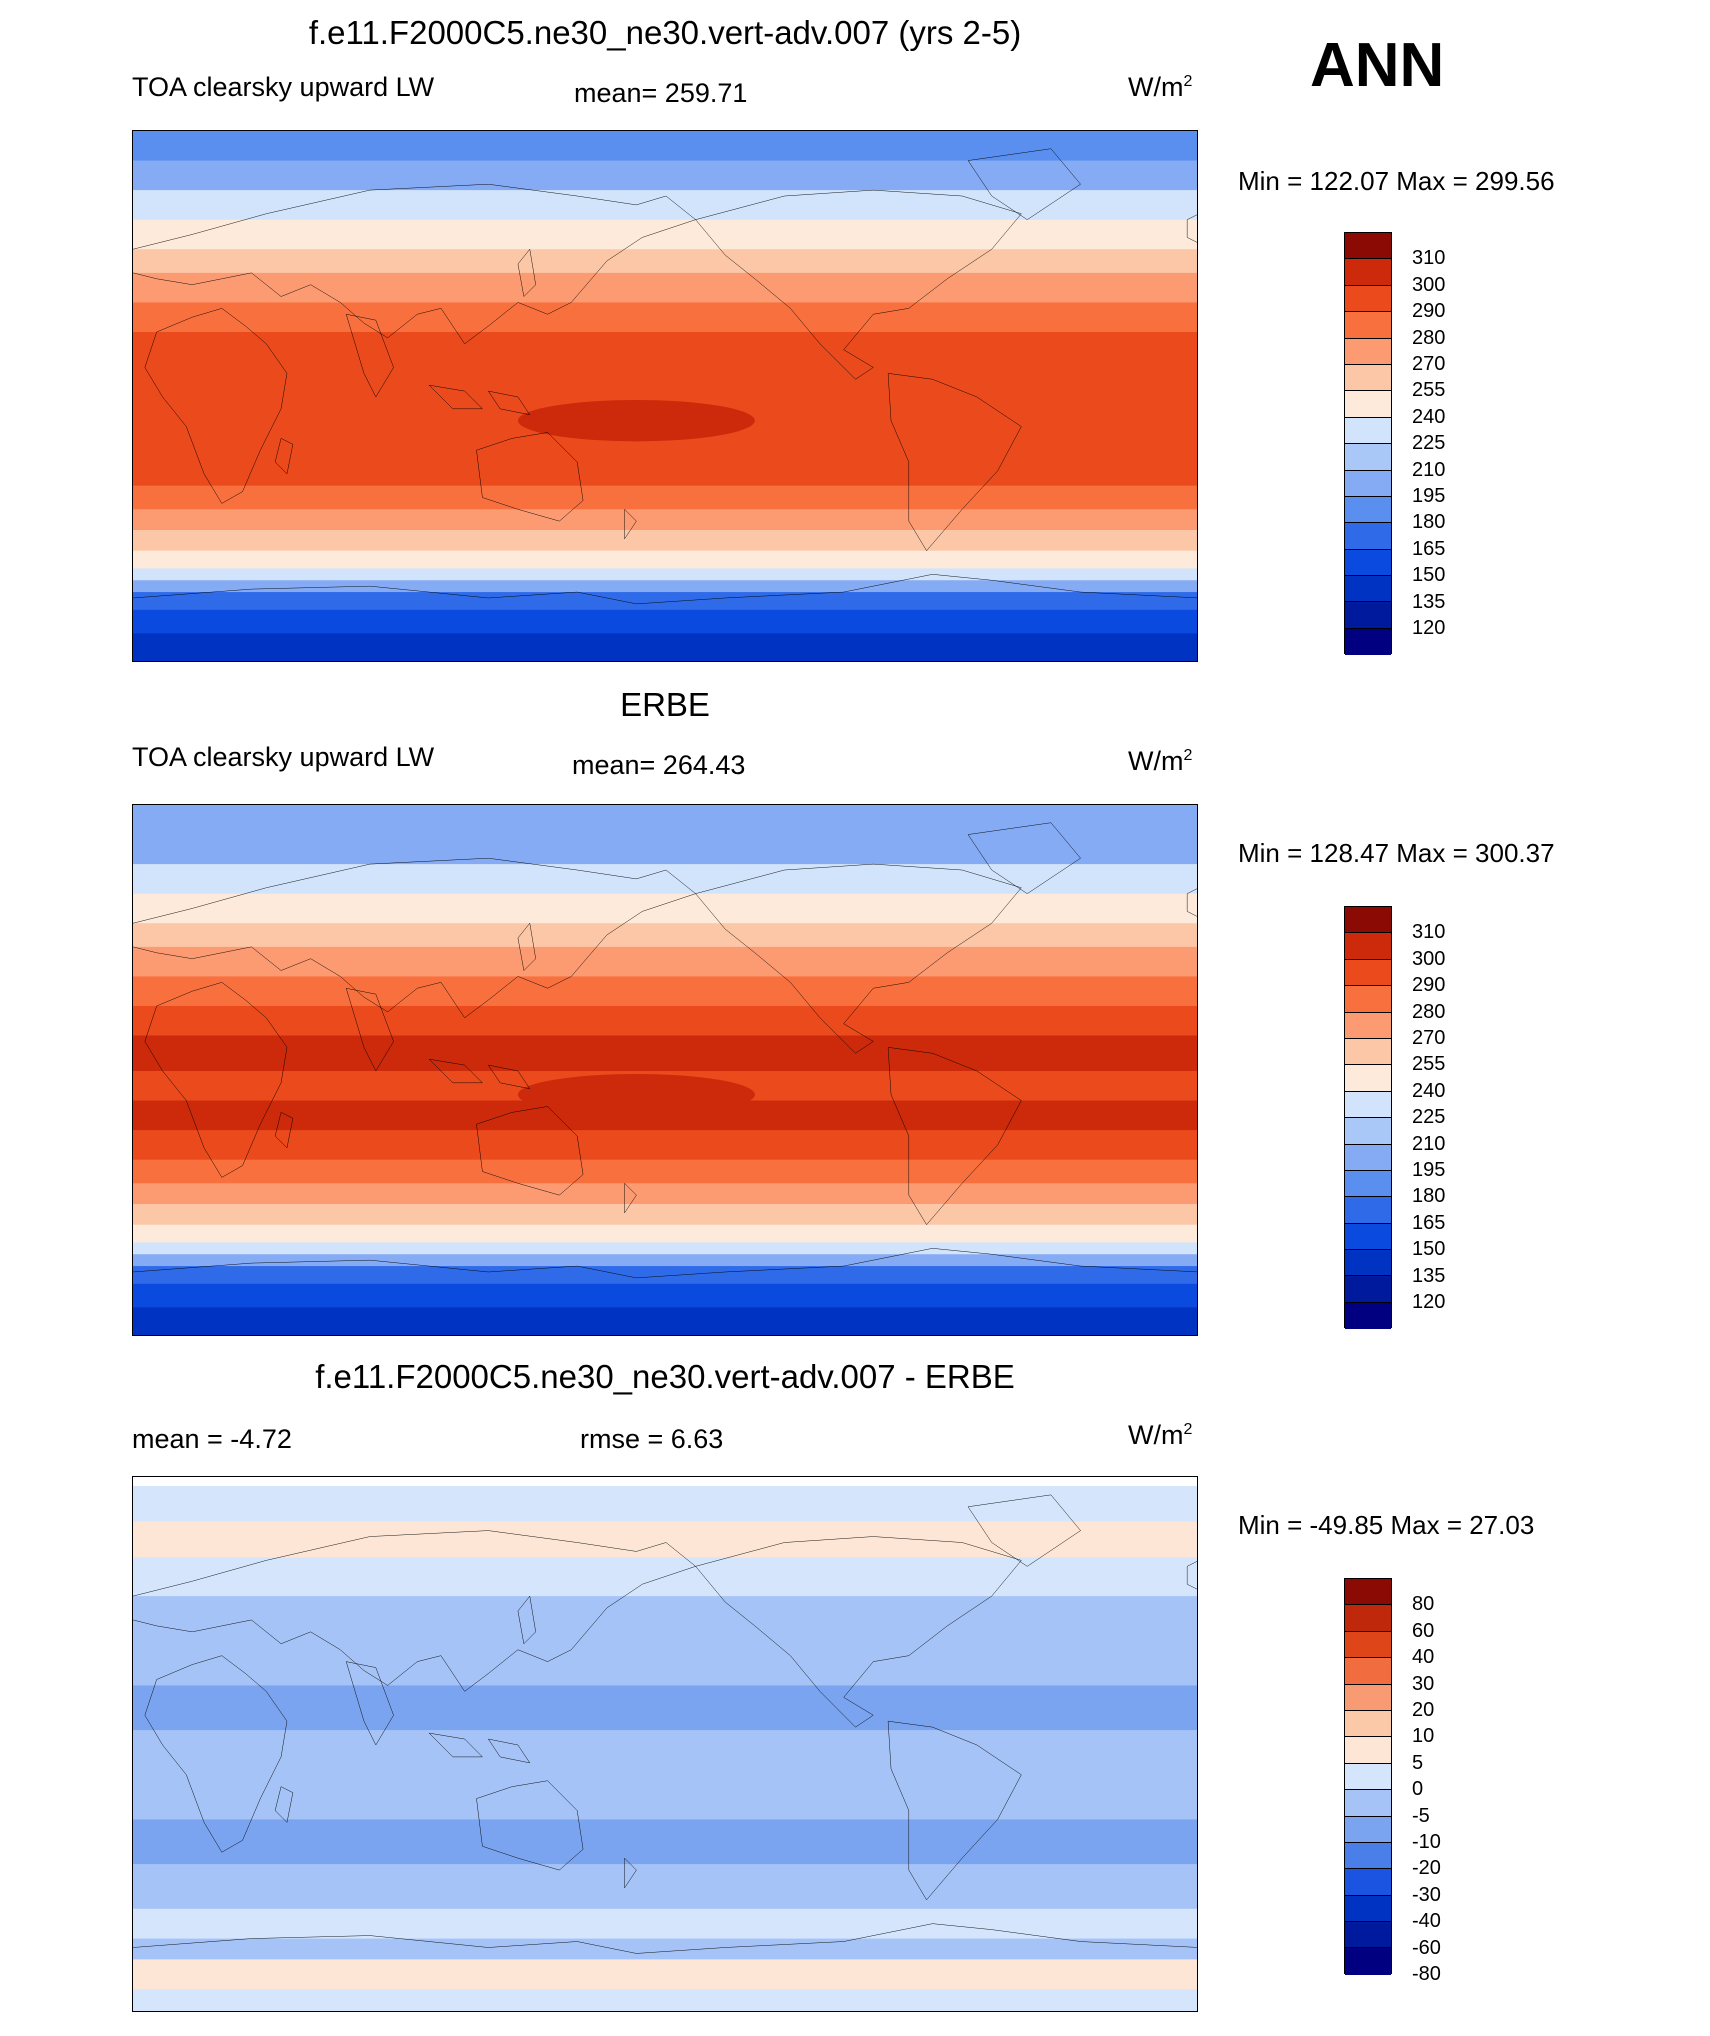 The height and width of the screenshot is (2036, 1710). What do you see at coordinates (283, 757) in the screenshot?
I see `panel-2-variable-label: TOA clearsky upward LW` at bounding box center [283, 757].